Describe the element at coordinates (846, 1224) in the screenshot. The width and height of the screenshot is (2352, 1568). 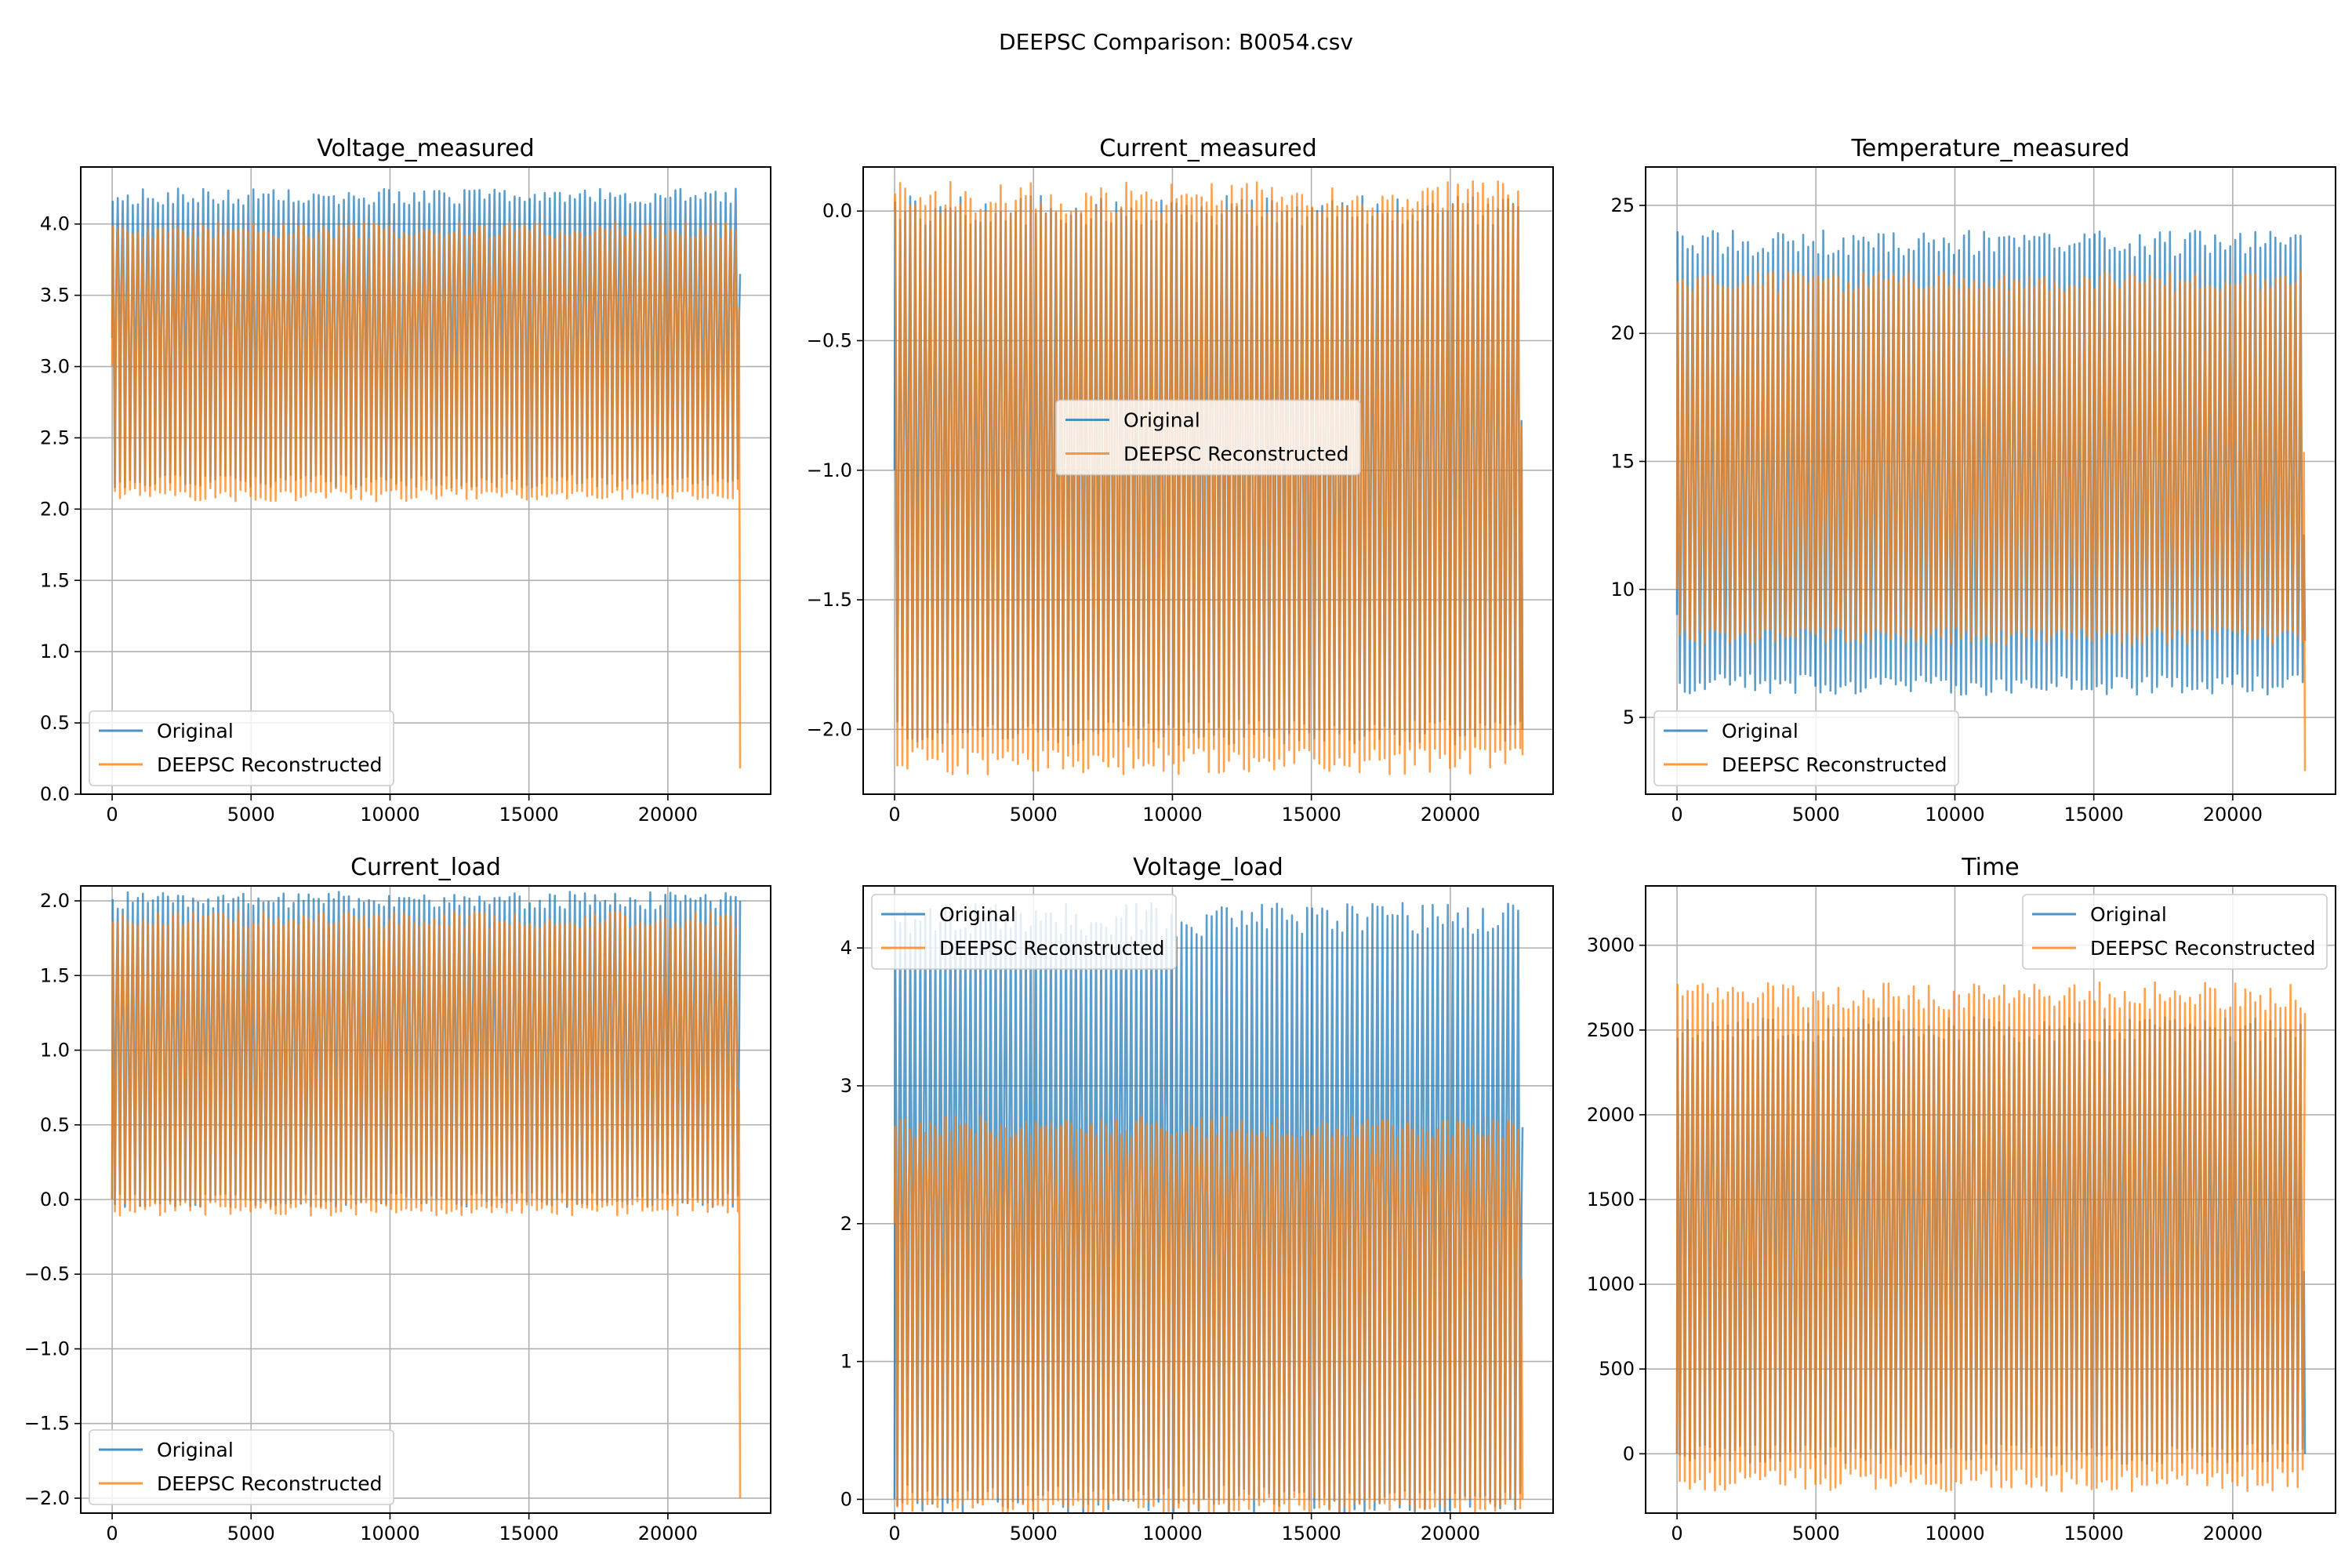
I see `y-tick-label: 2` at that location.